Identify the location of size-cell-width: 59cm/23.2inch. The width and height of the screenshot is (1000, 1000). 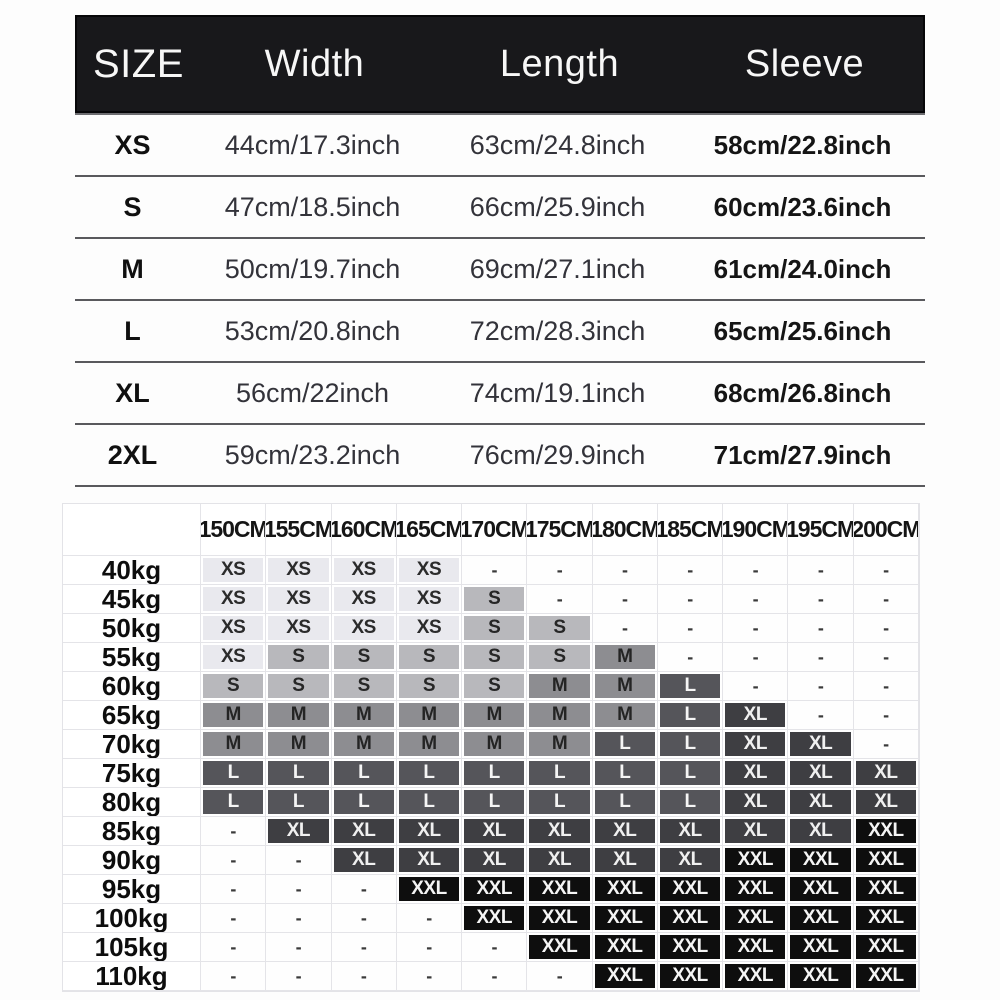
(312, 454).